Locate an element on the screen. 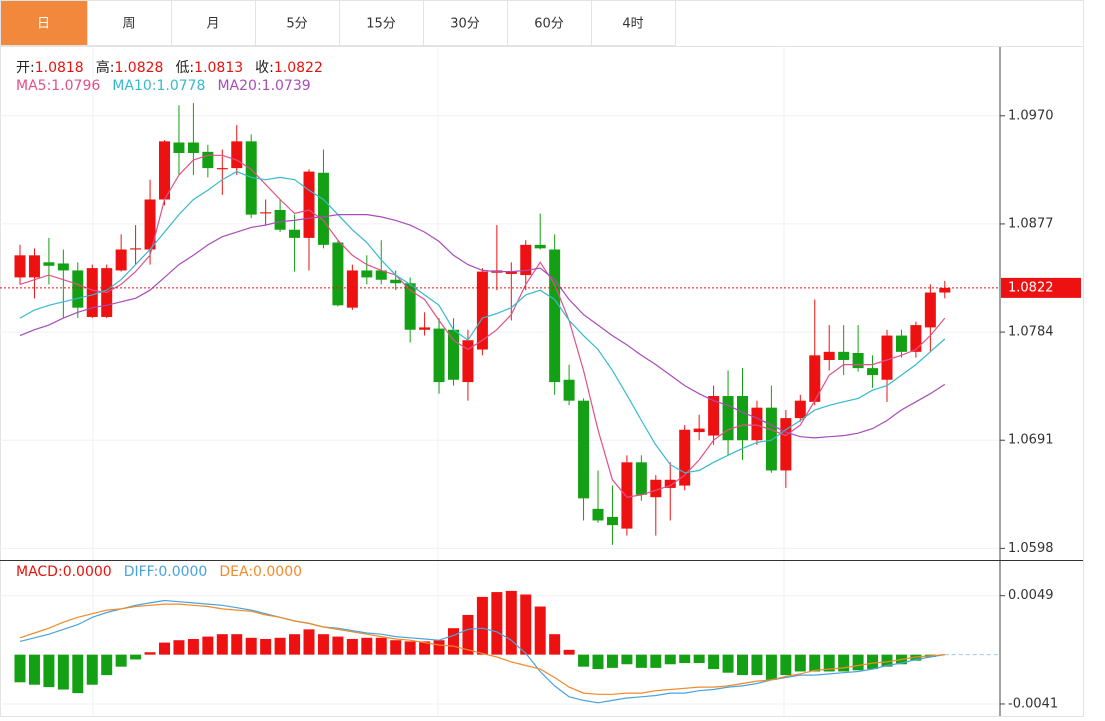 This screenshot has width=1105, height=721. tab: 日 is located at coordinates (44, 23).